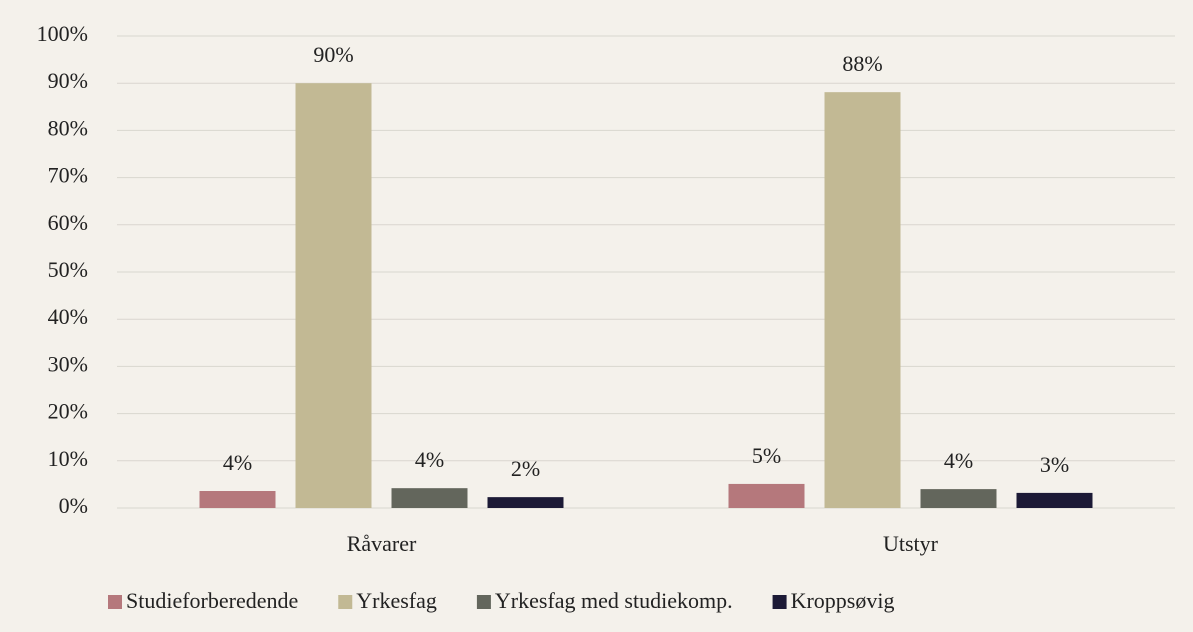 This screenshot has height=632, width=1193. What do you see at coordinates (68, 458) in the screenshot?
I see `y-tick-label: 10%` at bounding box center [68, 458].